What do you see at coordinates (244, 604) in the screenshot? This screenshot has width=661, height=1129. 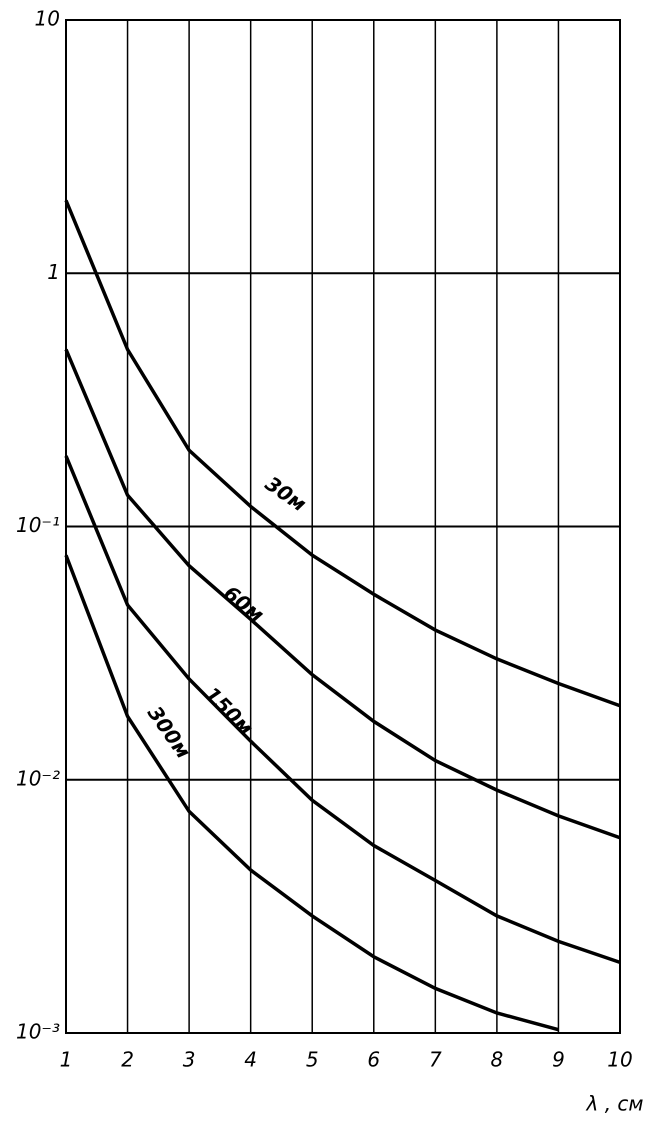 I see `series-label: 60м` at bounding box center [244, 604].